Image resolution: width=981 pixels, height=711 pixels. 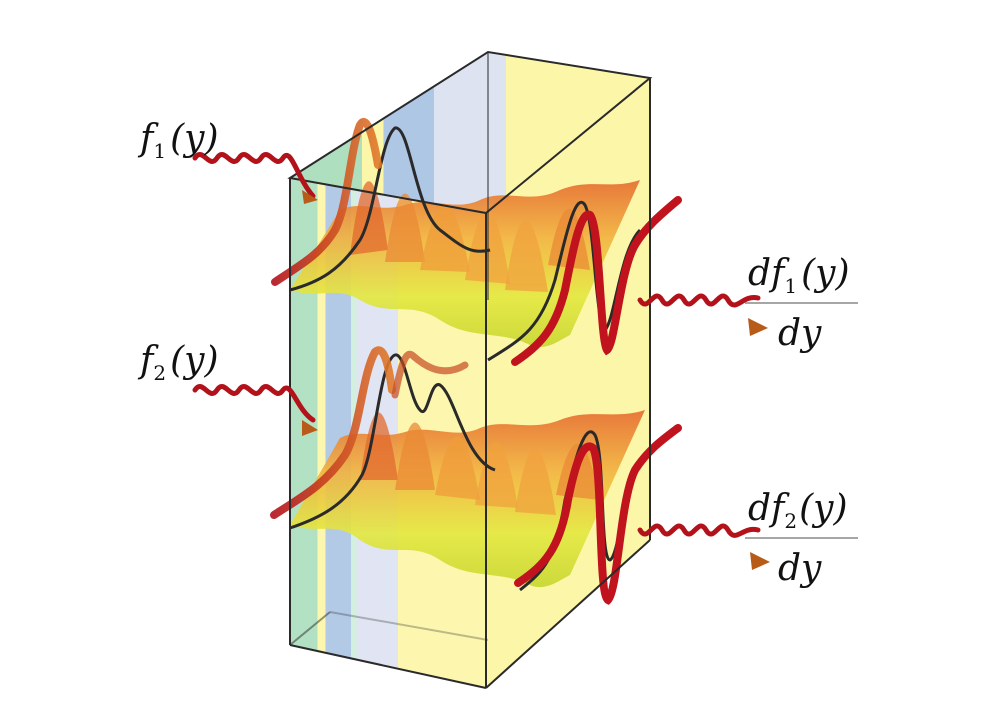 I want to click on upper-derivative-outline, so click(x=564, y=281).